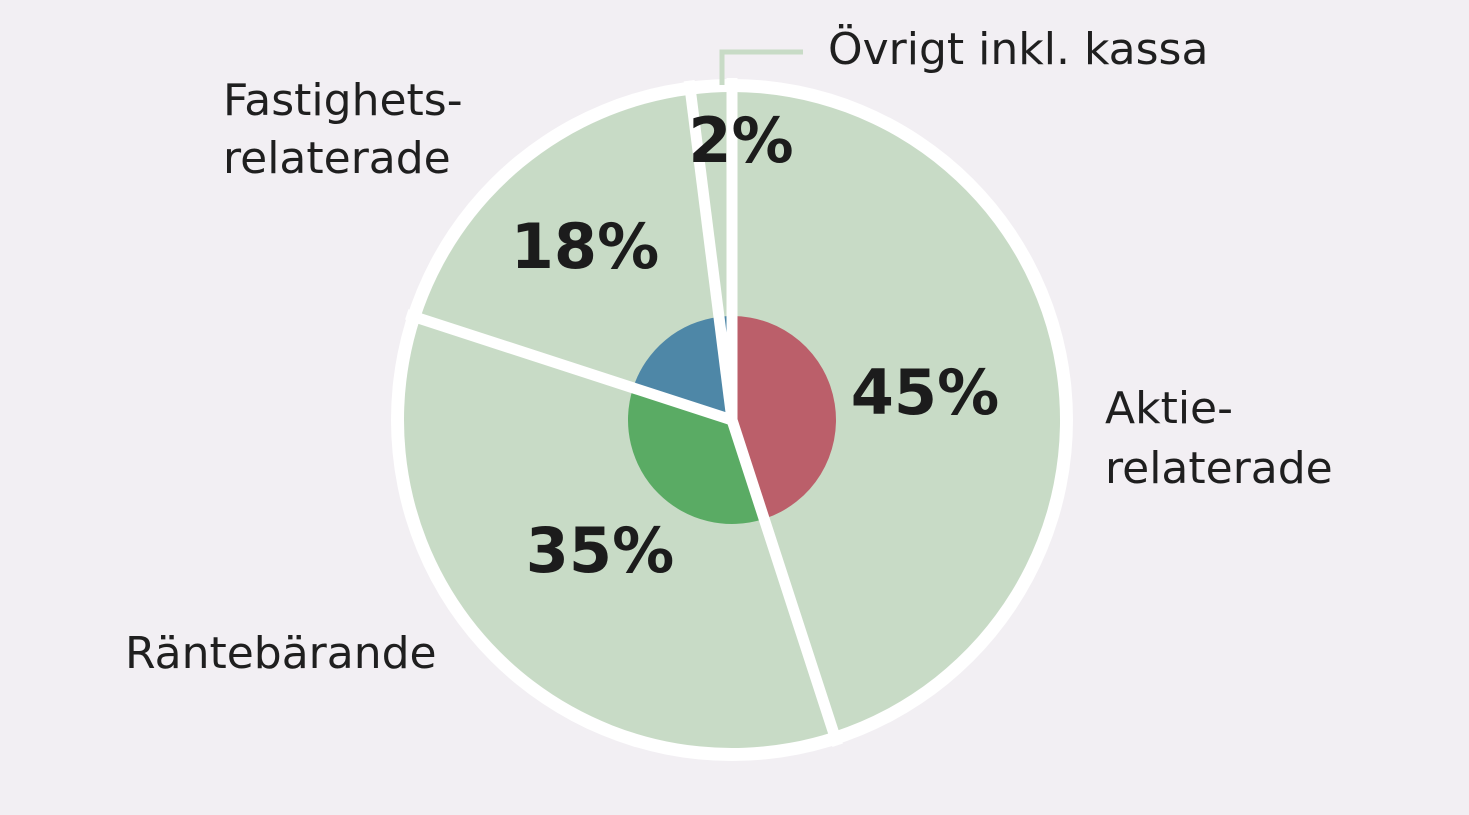 The width and height of the screenshot is (1469, 815). What do you see at coordinates (343, 100) in the screenshot?
I see `category-label-fastighetsrelaterade-line1: Fastighets-` at bounding box center [343, 100].